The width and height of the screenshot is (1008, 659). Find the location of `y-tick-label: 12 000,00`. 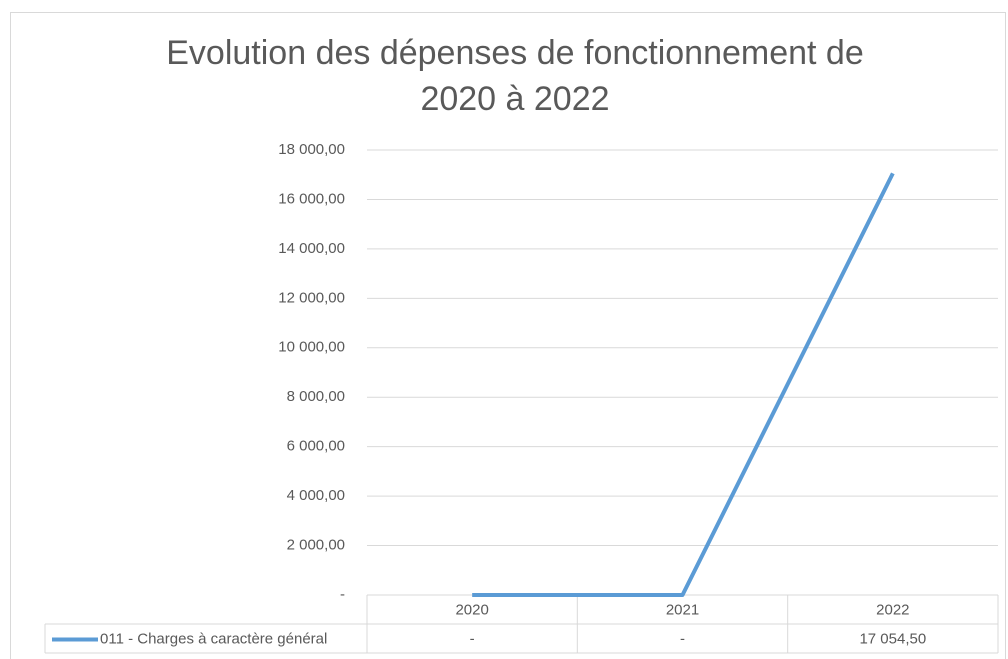

y-tick-label: 12 000,00 is located at coordinates (311, 297).